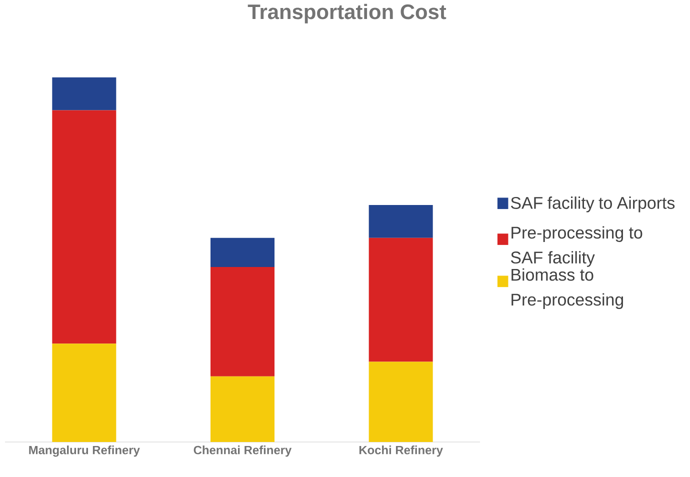  Describe the element at coordinates (401, 451) in the screenshot. I see `x-tick-label: Kochi Refinery` at that location.